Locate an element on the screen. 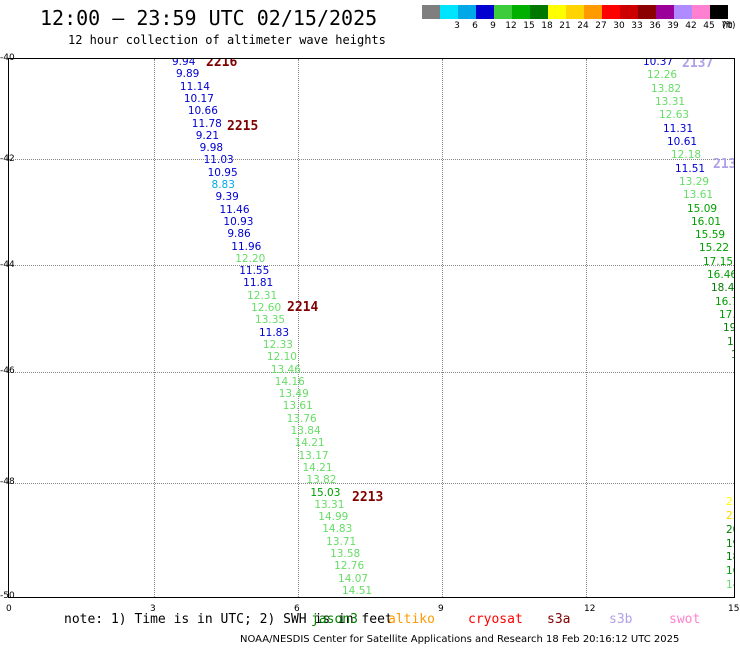  wave-height-value: 11.83 is located at coordinates (274, 332).